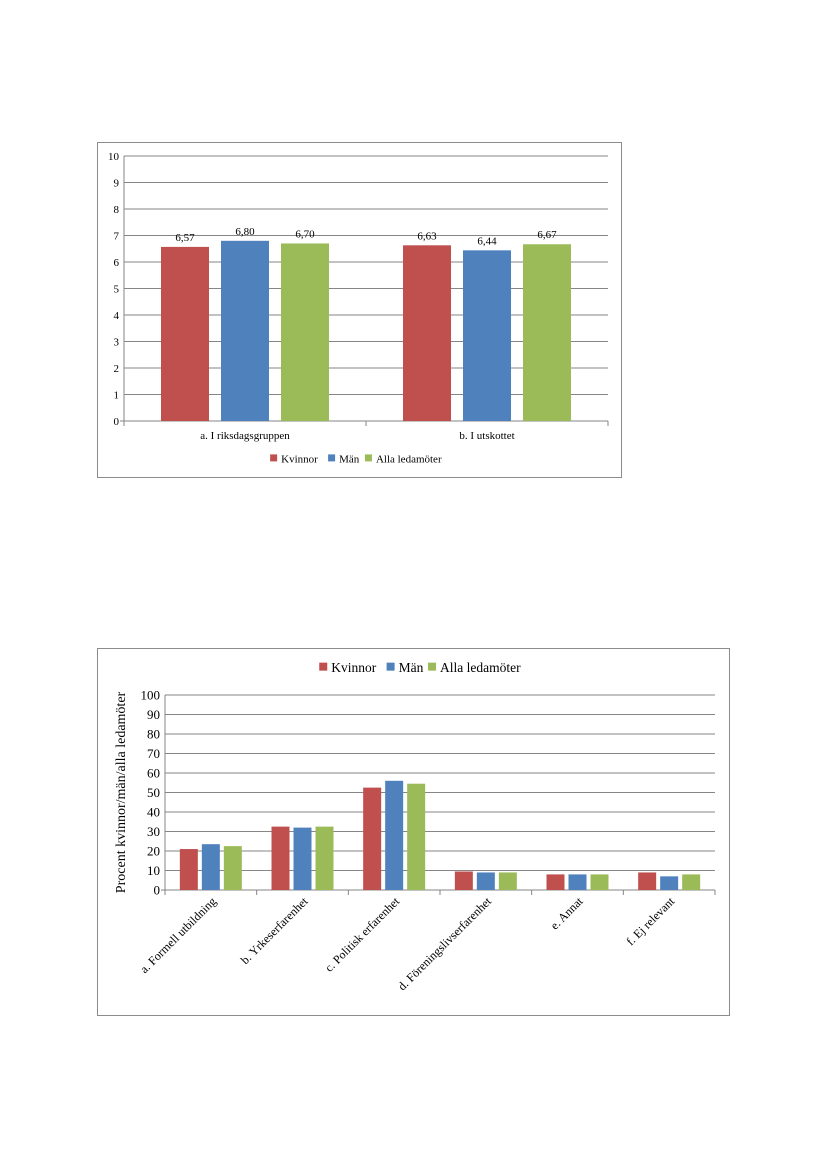 This screenshot has width=827, height=1169. I want to click on y-tick-label: 3, so click(117, 342).